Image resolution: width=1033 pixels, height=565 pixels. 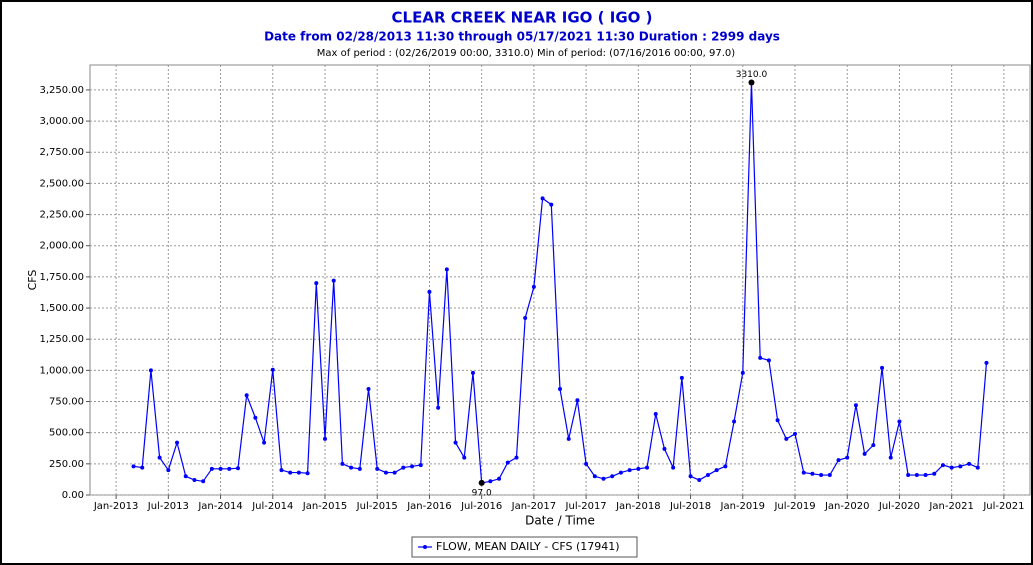 What do you see at coordinates (61, 308) in the screenshot?
I see `y-tick-label: 1,500.00` at bounding box center [61, 308].